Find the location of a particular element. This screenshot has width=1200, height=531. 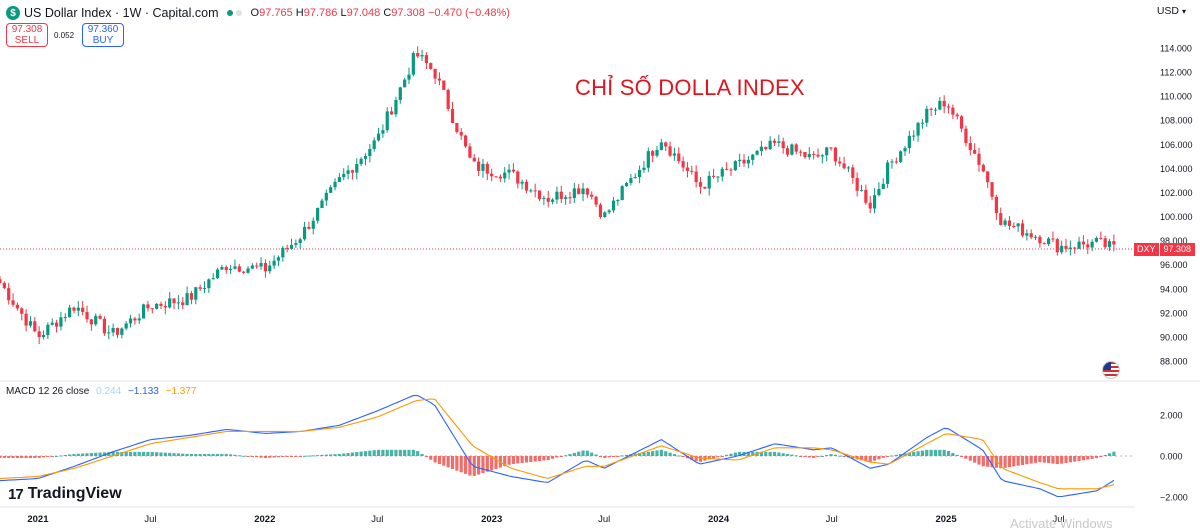

currency-label: USD is located at coordinates (1167, 11).